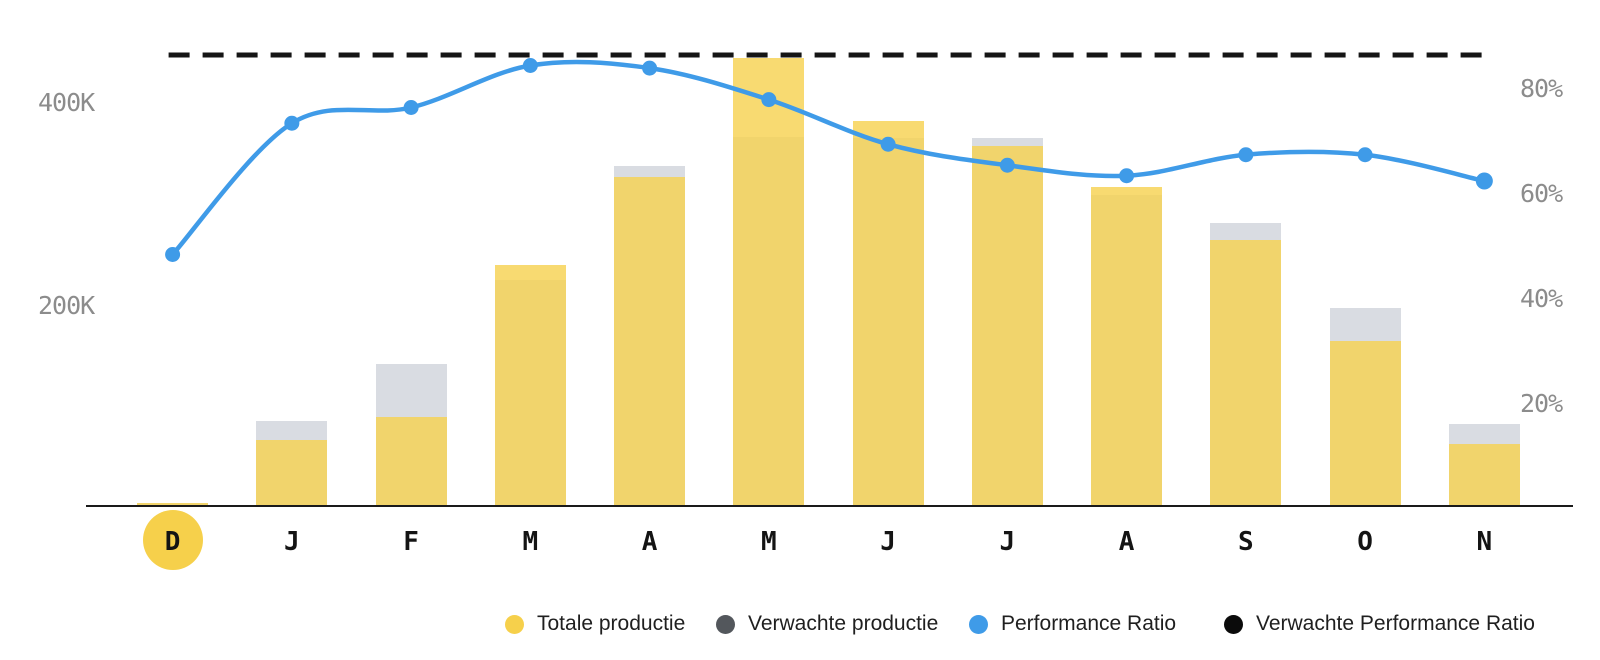 The height and width of the screenshot is (660, 1600). What do you see at coordinates (411, 542) in the screenshot?
I see `month-label-F-2: F` at bounding box center [411, 542].